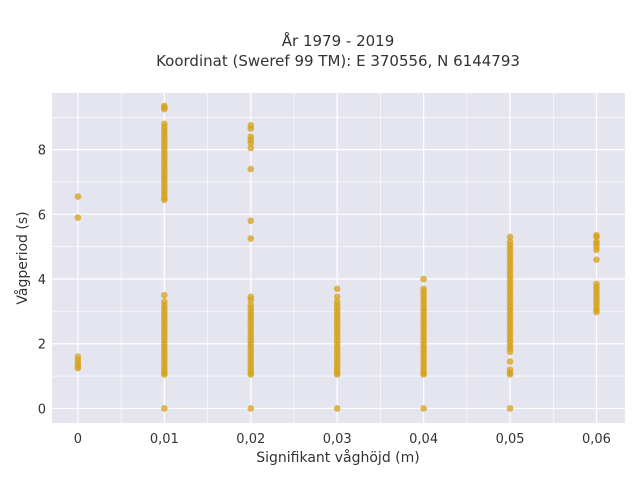 This screenshot has width=640, height=484. Describe the element at coordinates (42, 151) in the screenshot. I see `y-tick-label: 8` at that location.